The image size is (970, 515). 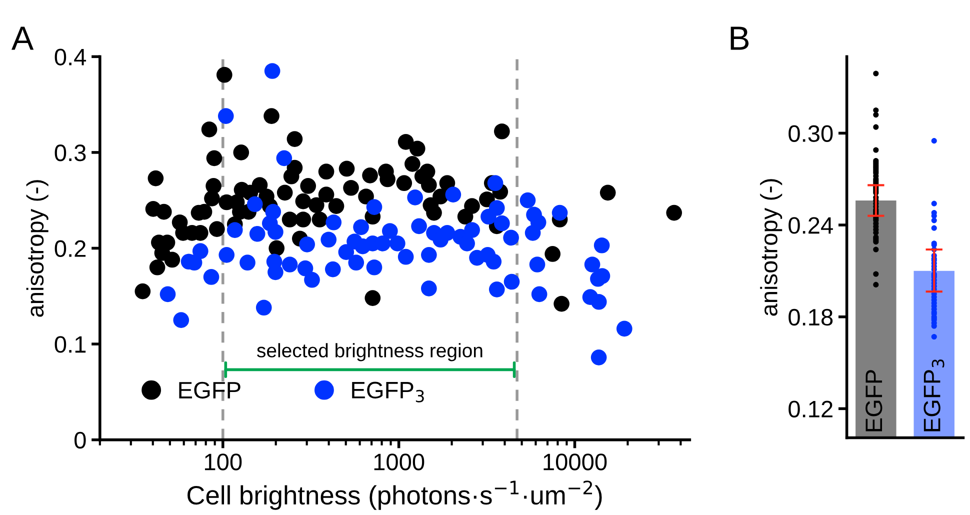 I want to click on x-axis-title: Cell brightness (photons·s$^{−1}$·um$^{−2}$), so click(x=395, y=495).